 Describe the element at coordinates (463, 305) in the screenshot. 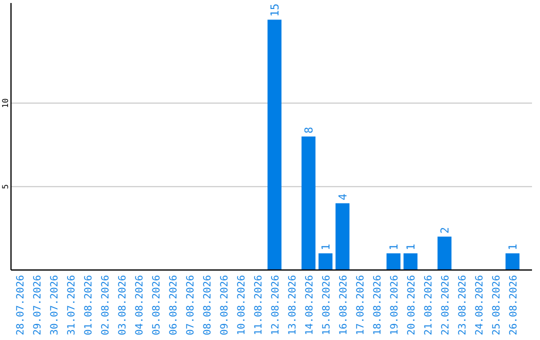

I see `x-tick-label: 23.08.2026` at that location.